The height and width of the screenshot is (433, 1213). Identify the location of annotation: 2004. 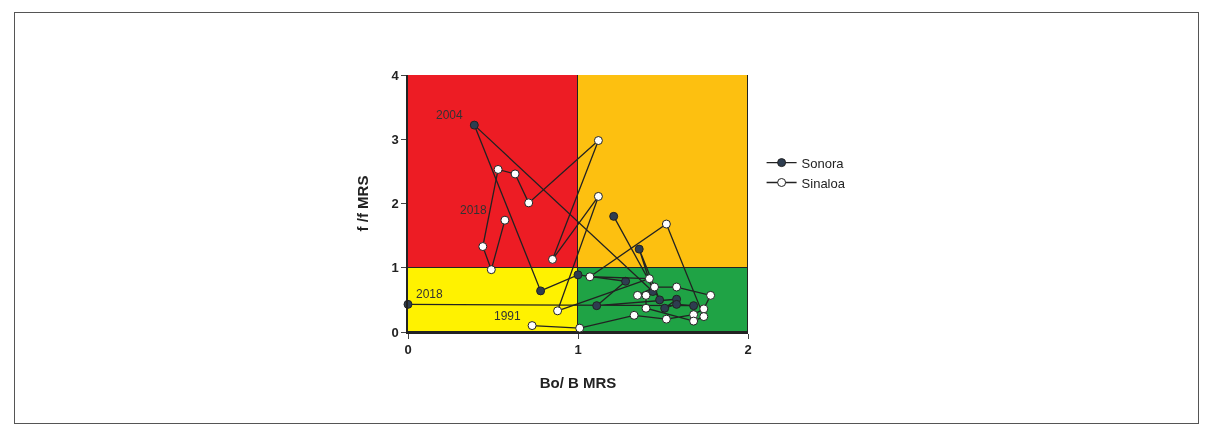
(450, 115).